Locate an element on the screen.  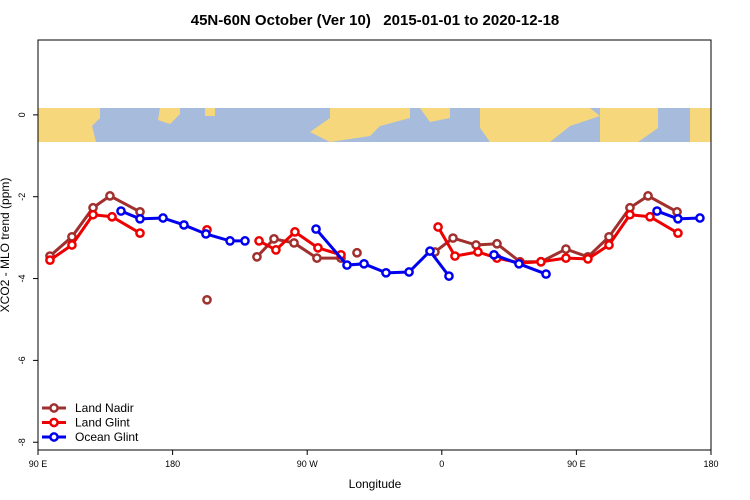
y-tick-label: -8 is located at coordinates (22, 442).